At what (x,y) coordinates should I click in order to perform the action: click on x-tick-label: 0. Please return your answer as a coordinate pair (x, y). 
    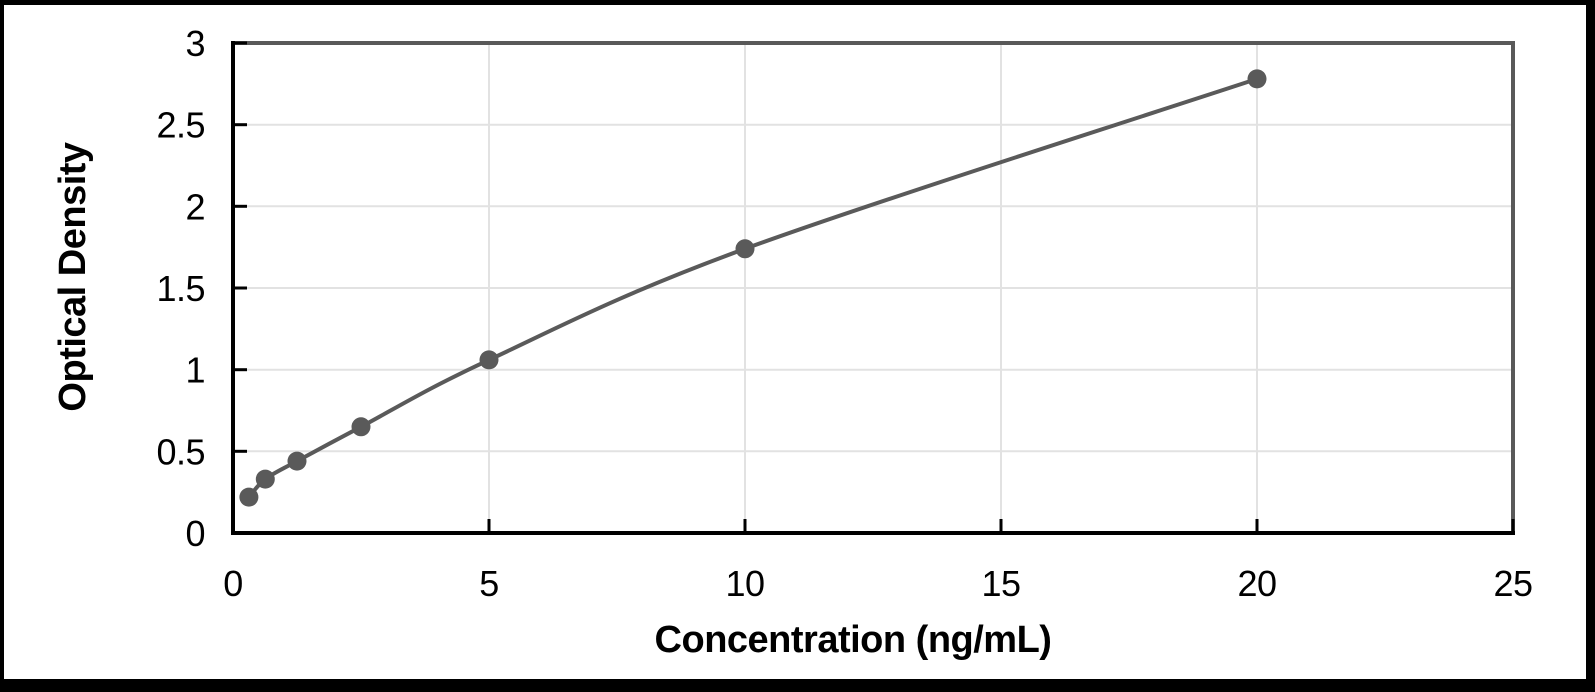
    Looking at the image, I should click on (233, 583).